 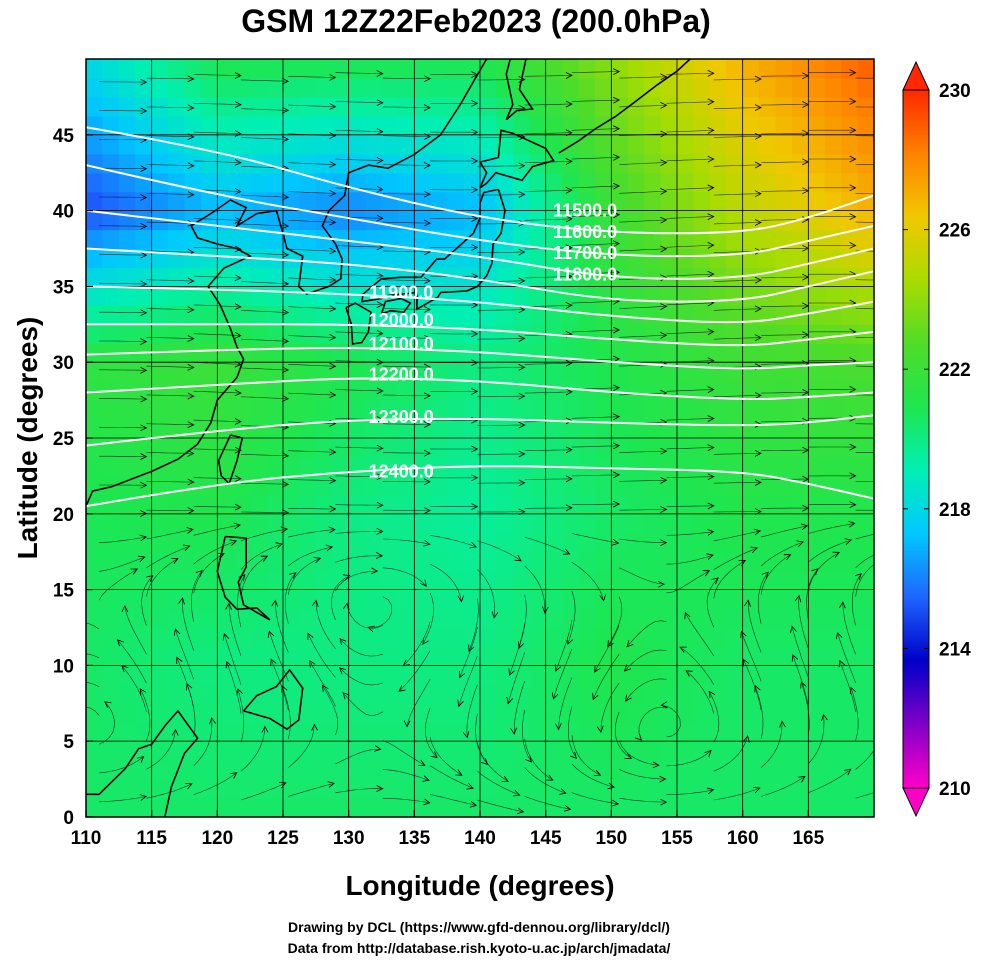 What do you see at coordinates (63, 666) in the screenshot?
I see `y-tick-label: 10` at bounding box center [63, 666].